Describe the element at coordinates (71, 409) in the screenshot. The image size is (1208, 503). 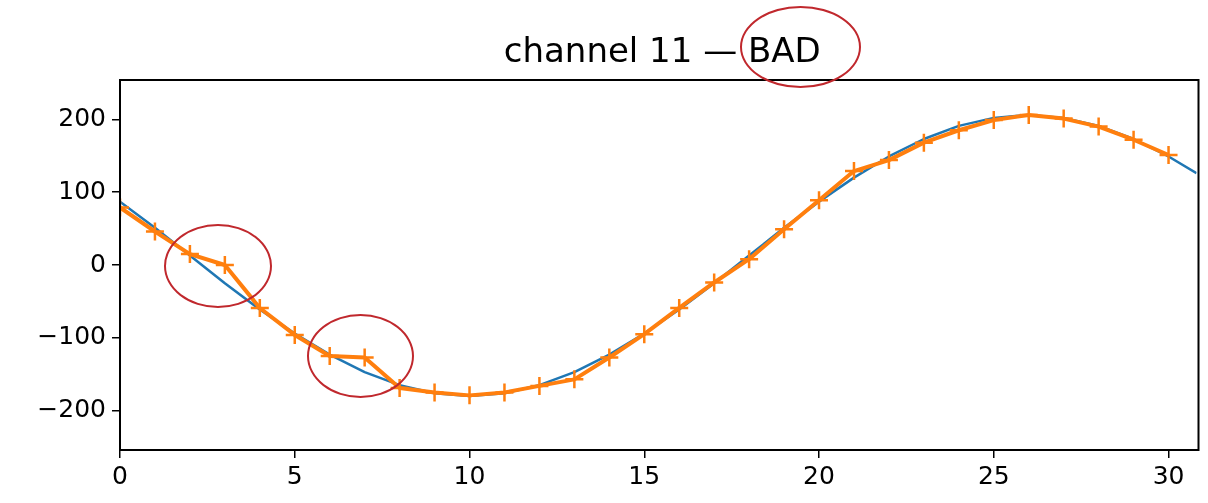
I see `y-tick-label: −200` at that location.